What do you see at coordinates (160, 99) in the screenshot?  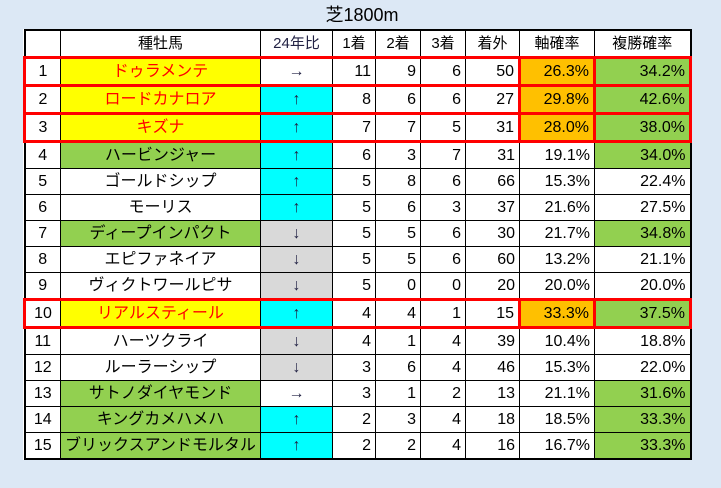 I see `sire-name-cell: ロードカナロア` at bounding box center [160, 99].